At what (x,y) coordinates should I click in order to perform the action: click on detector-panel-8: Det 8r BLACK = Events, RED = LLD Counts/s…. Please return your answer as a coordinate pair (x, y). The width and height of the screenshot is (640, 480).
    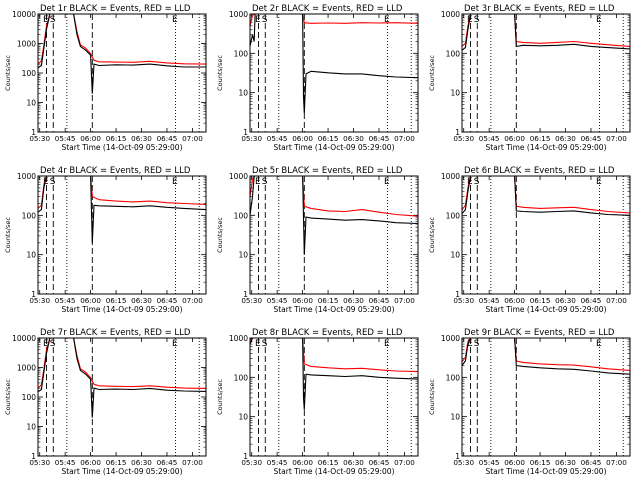
    Looking at the image, I should click on (317, 402).